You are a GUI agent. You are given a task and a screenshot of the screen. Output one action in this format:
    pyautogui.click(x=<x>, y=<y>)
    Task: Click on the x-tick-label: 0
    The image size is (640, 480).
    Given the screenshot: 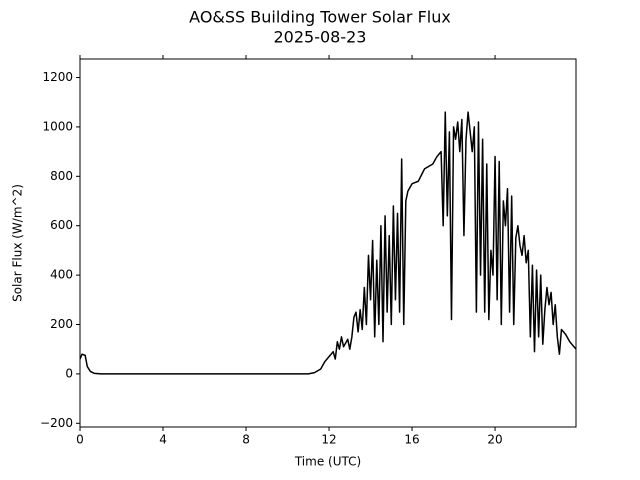 What is the action you would take?
    pyautogui.click(x=80, y=440)
    